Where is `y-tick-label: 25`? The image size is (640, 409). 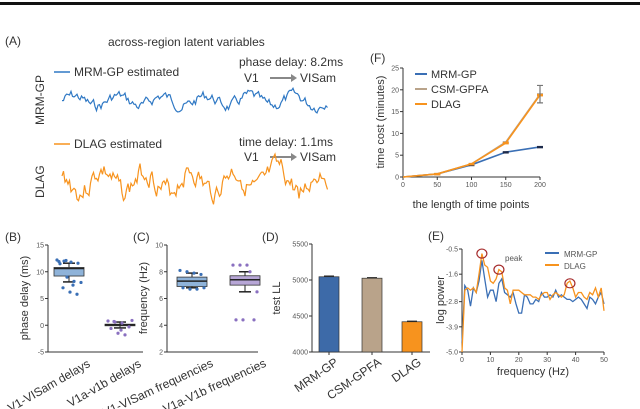
y-tick-label: 25 is located at coordinates (395, 69).